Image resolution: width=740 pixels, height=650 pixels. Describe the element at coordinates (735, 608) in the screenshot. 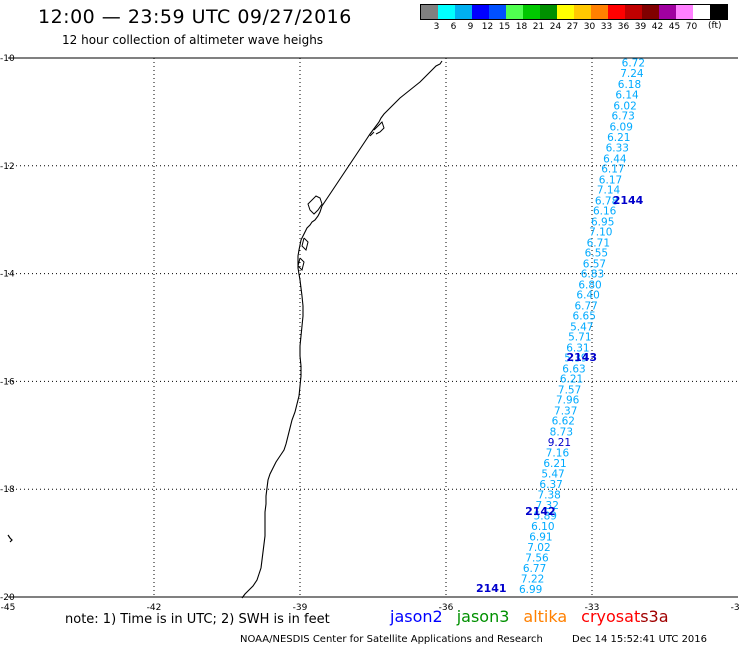

I see `lon-tick-label: -30` at that location.